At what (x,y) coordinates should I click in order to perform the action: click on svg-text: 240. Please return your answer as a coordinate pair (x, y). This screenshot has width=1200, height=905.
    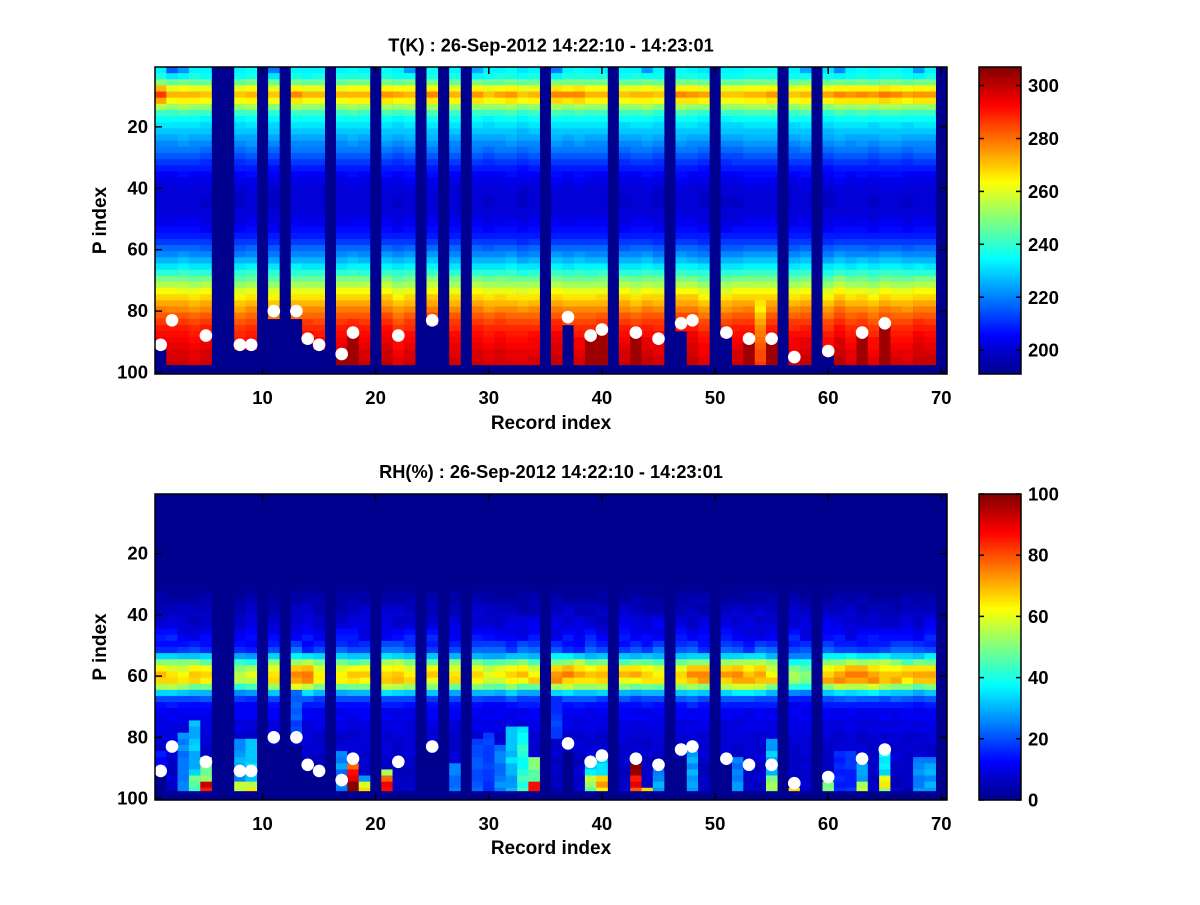
    Looking at the image, I should click on (1043, 244).